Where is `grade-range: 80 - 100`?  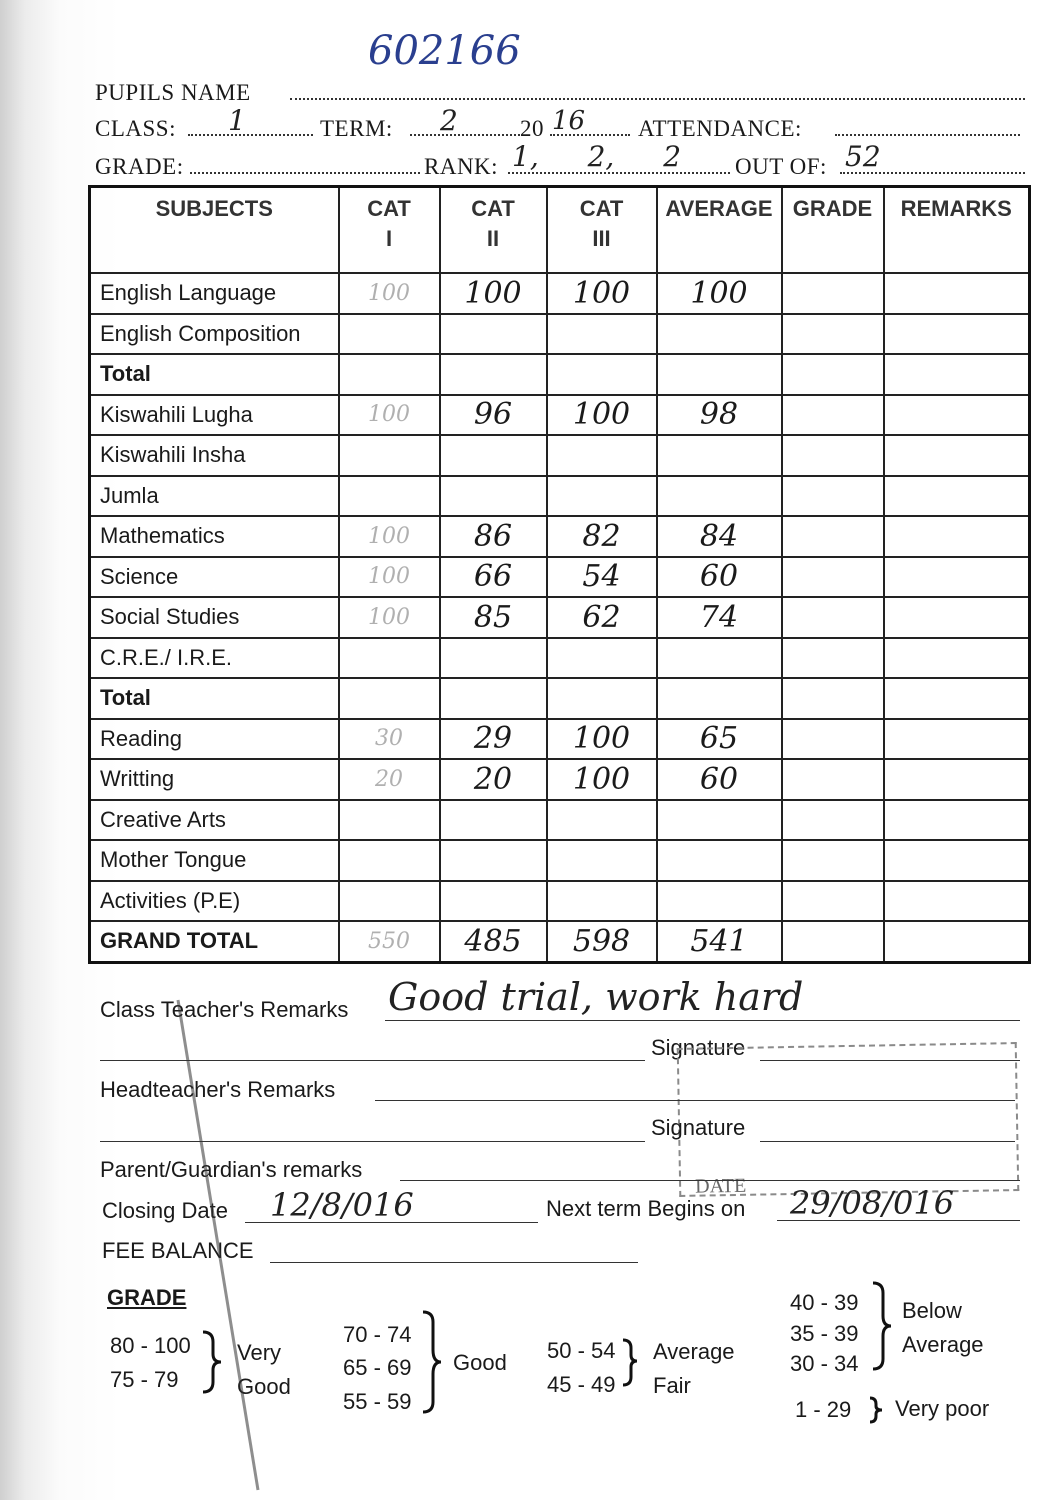
grade-range: 80 - 100 is located at coordinates (150, 1345).